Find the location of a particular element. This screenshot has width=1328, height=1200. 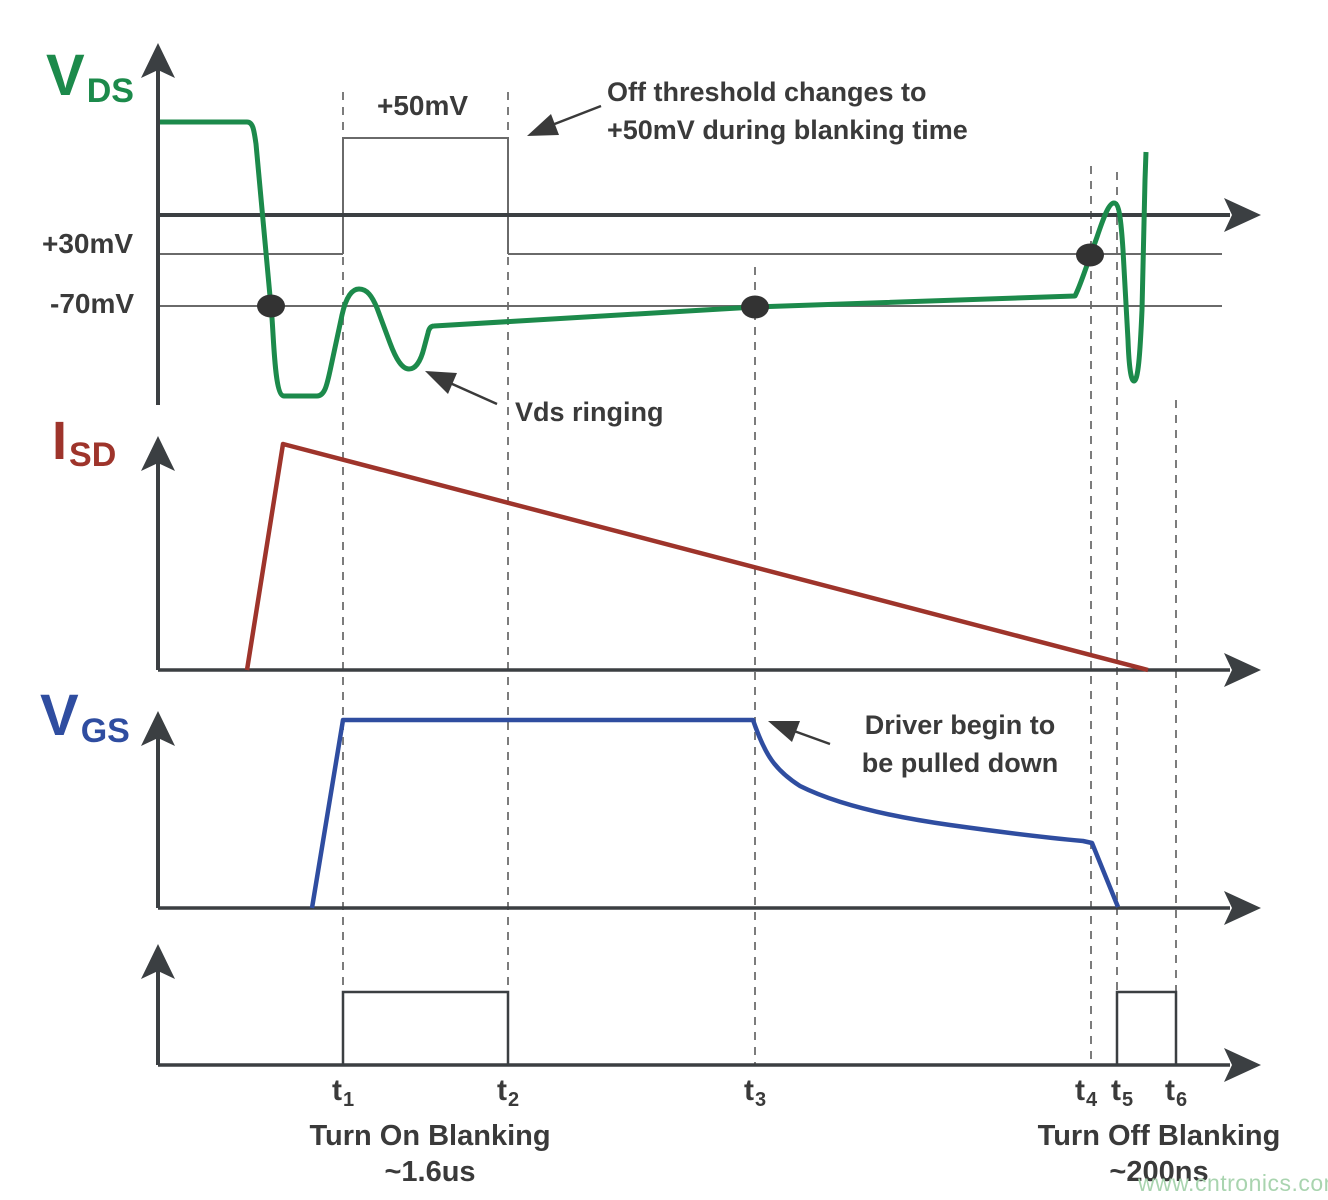

vds-y-axis-arrow-icon is located at coordinates (158, 60).